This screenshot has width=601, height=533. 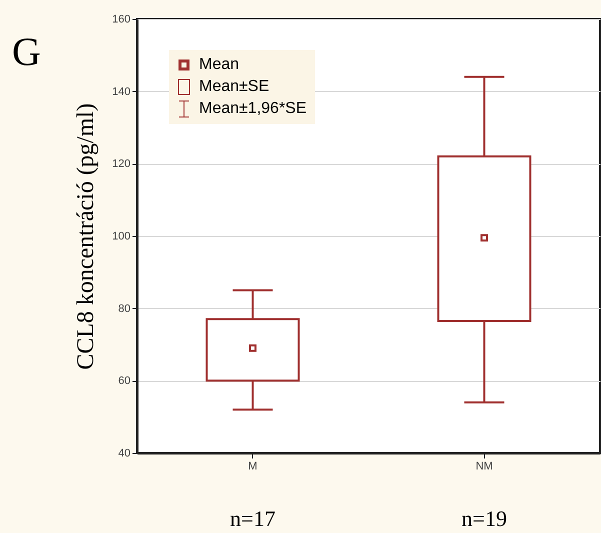 What do you see at coordinates (484, 518) in the screenshot?
I see `text: n=19` at bounding box center [484, 518].